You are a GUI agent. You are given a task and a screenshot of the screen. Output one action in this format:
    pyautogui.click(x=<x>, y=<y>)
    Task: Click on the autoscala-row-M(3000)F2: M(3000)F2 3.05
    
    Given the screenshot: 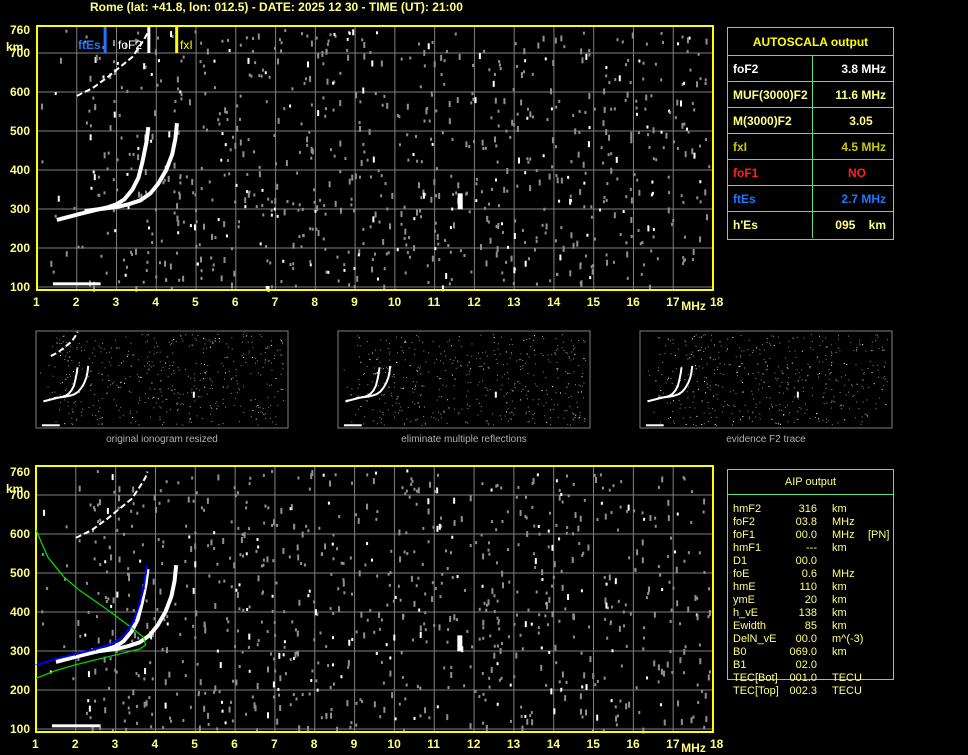 What is the action you would take?
    pyautogui.click(x=810, y=120)
    